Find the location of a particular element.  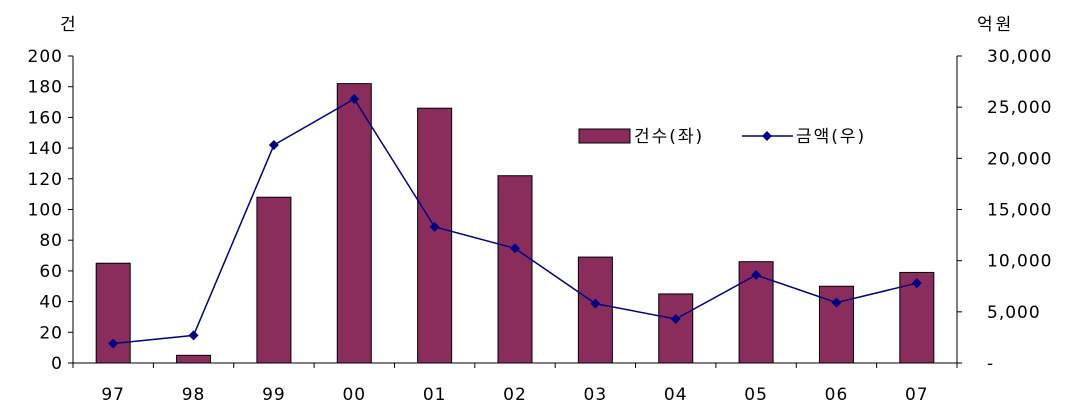

x-axis-tick-label: 05 is located at coordinates (756, 394).